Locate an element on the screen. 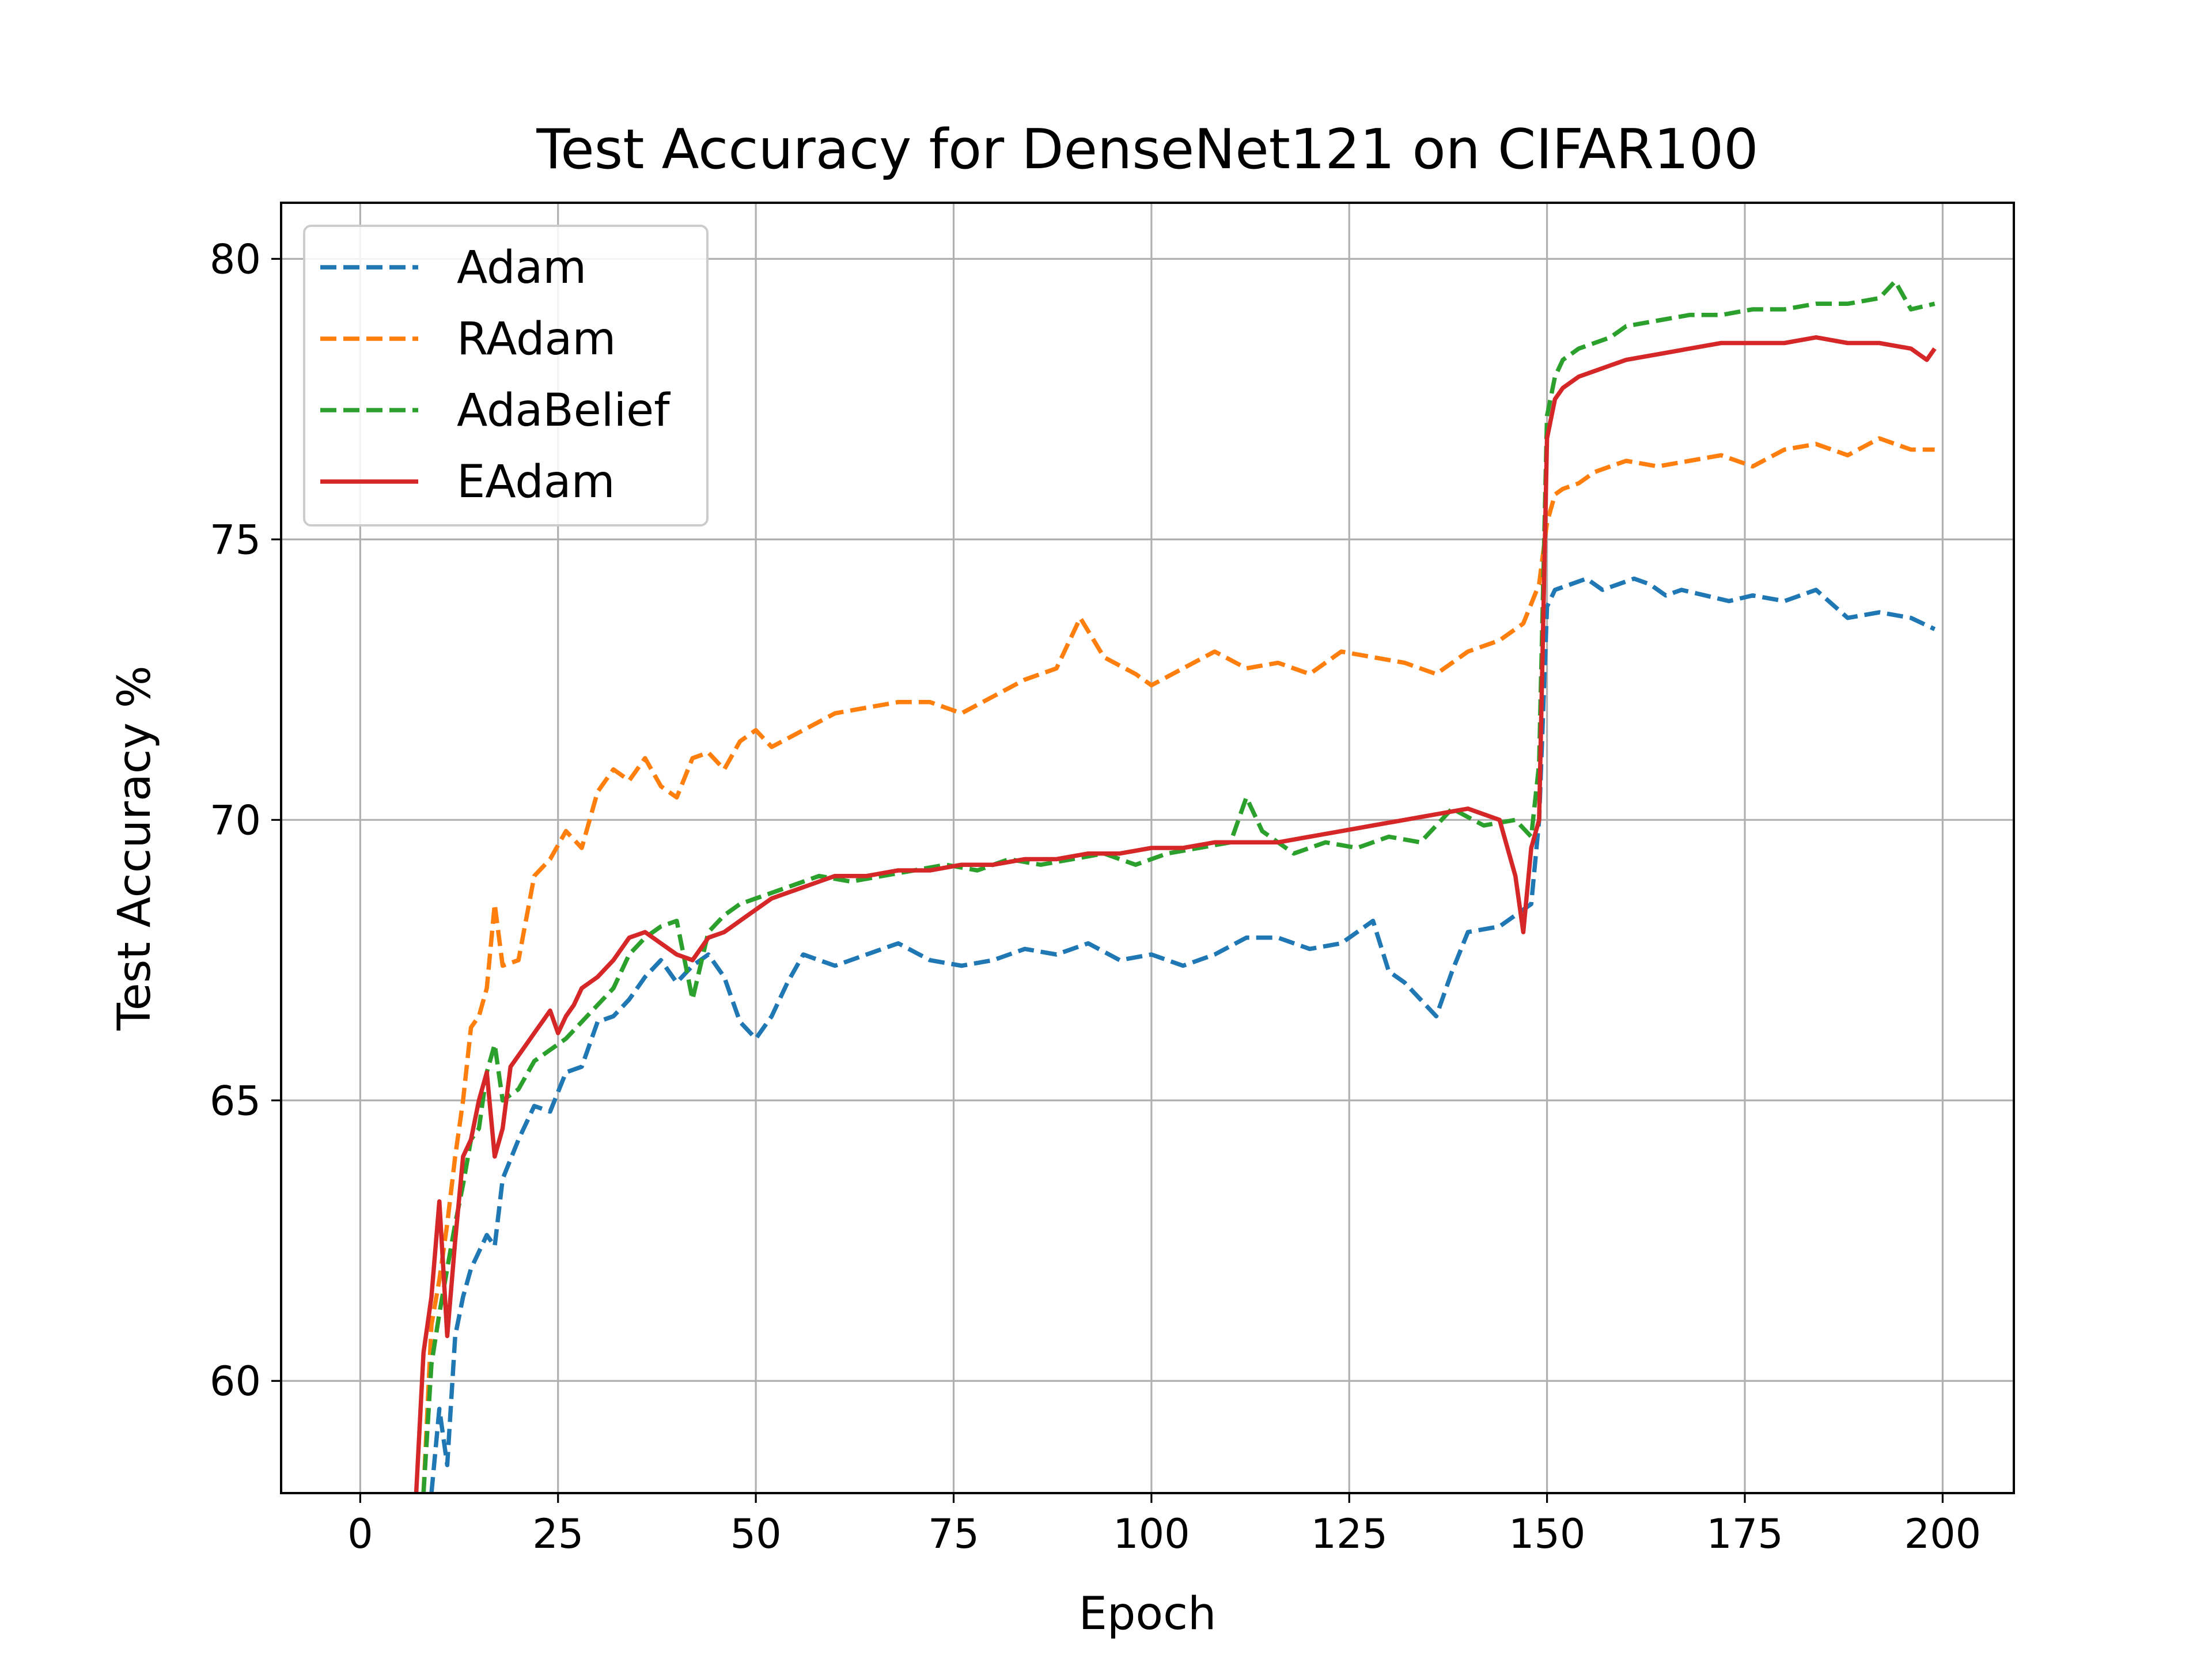 This screenshot has width=2212, height=1659. x-tick-label: 50 is located at coordinates (756, 1534).